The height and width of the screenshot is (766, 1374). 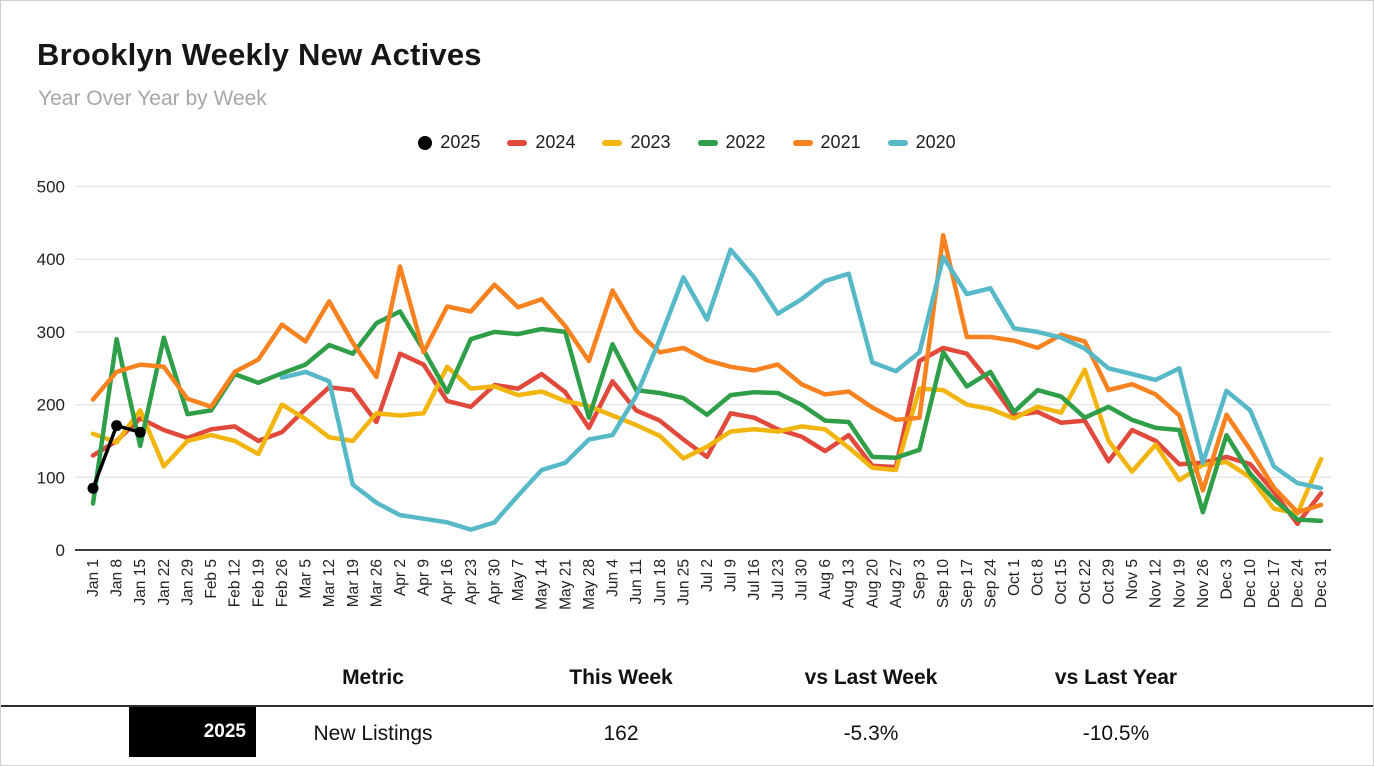 I want to click on x-tick-label: Aug 6, so click(x=825, y=579).